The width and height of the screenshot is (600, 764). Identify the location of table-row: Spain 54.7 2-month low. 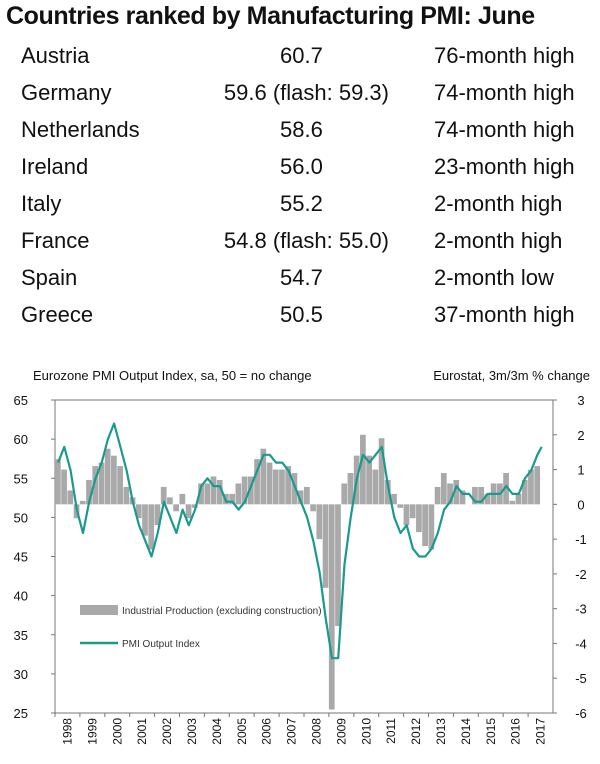
(300, 280).